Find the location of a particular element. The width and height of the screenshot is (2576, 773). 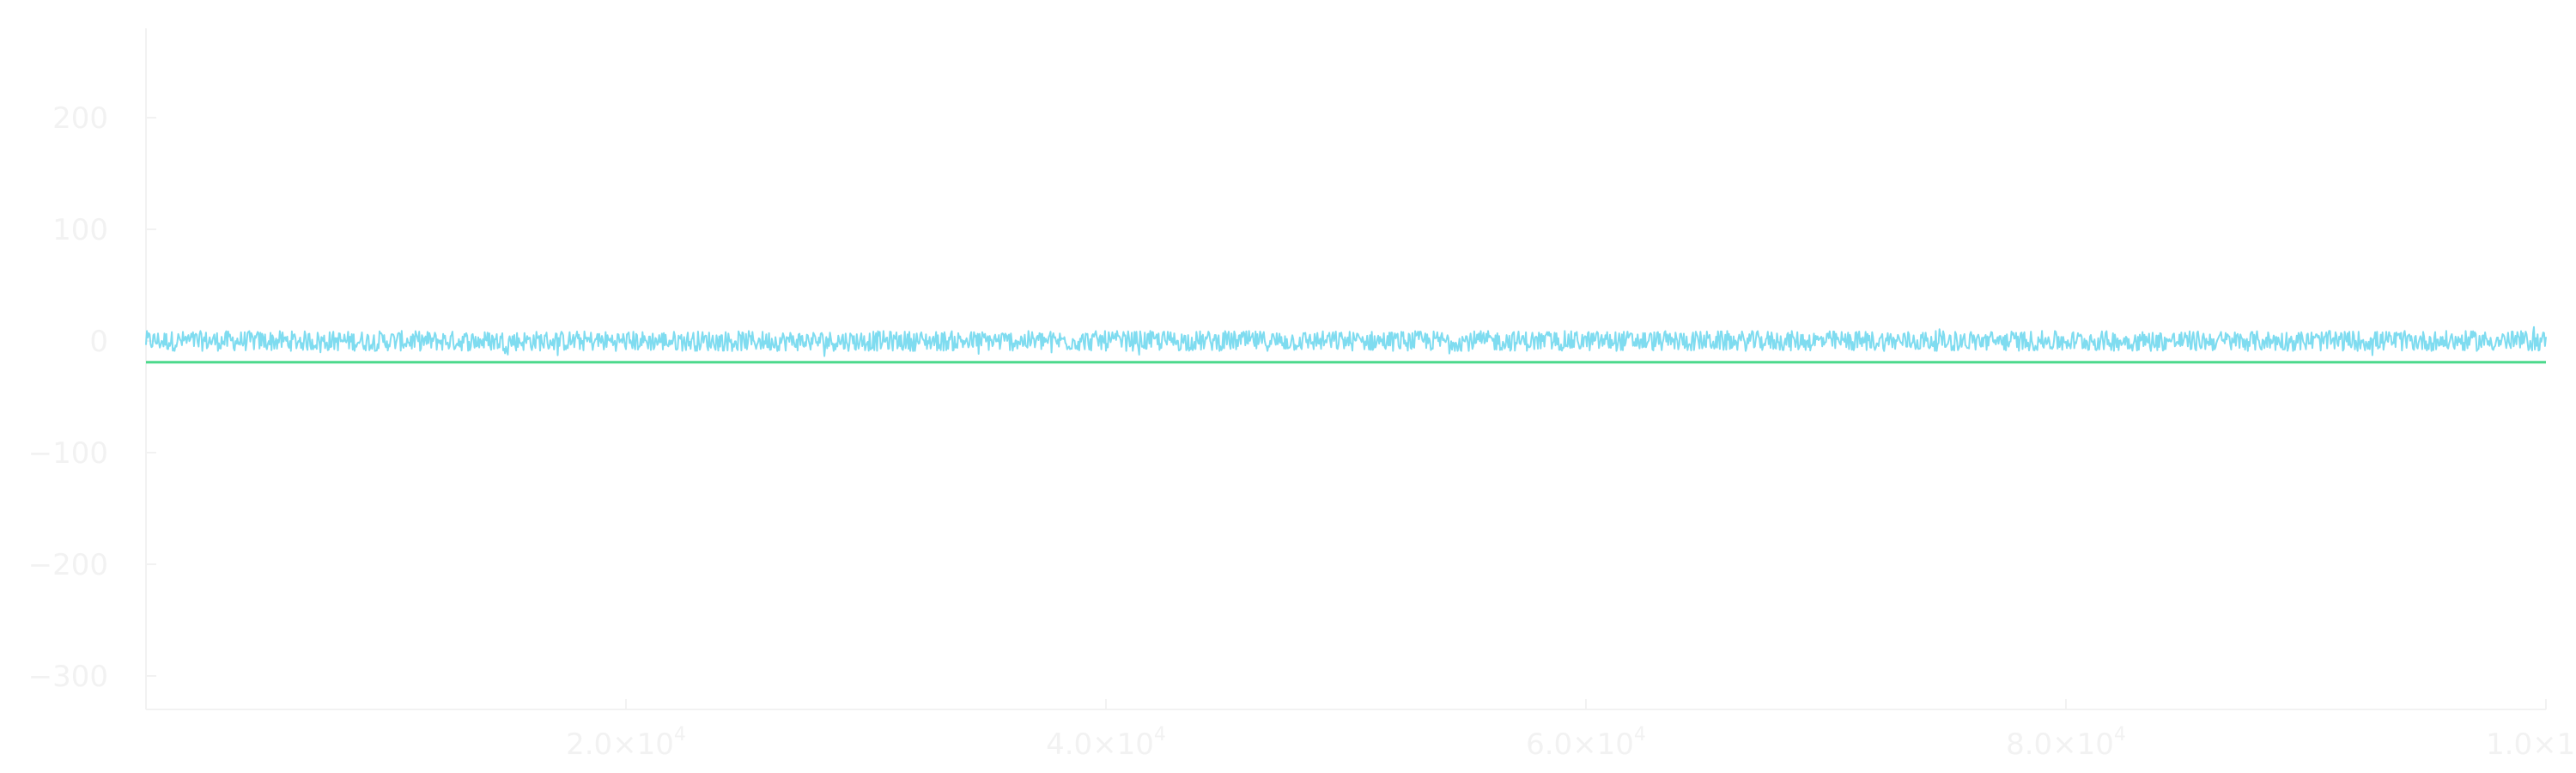

x-tick-label: 6.0×10⁴ is located at coordinates (1586, 743).